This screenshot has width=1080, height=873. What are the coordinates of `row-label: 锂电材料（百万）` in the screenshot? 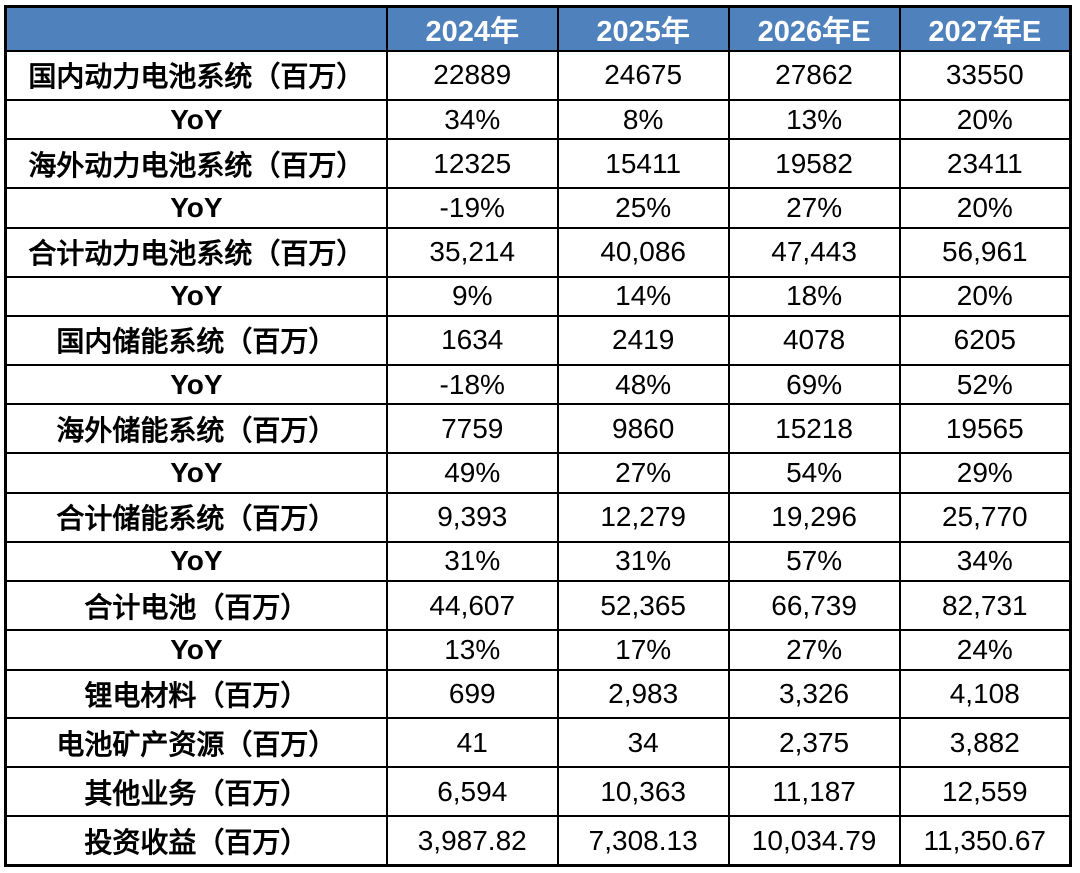 It's located at (196, 694).